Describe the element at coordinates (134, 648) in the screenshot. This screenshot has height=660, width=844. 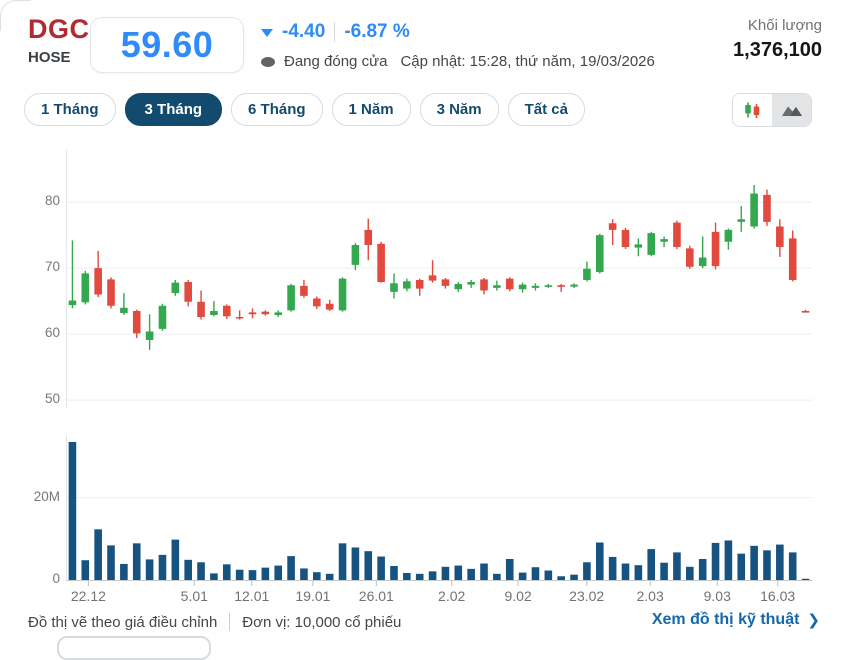
I see `cutoff-element` at that location.